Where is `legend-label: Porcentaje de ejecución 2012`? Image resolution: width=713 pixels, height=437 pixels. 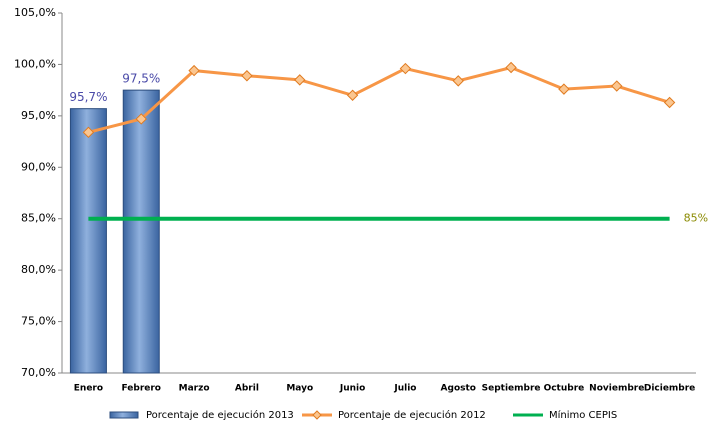
legend-label: Porcentaje de ejecución 2012 is located at coordinates (412, 415).